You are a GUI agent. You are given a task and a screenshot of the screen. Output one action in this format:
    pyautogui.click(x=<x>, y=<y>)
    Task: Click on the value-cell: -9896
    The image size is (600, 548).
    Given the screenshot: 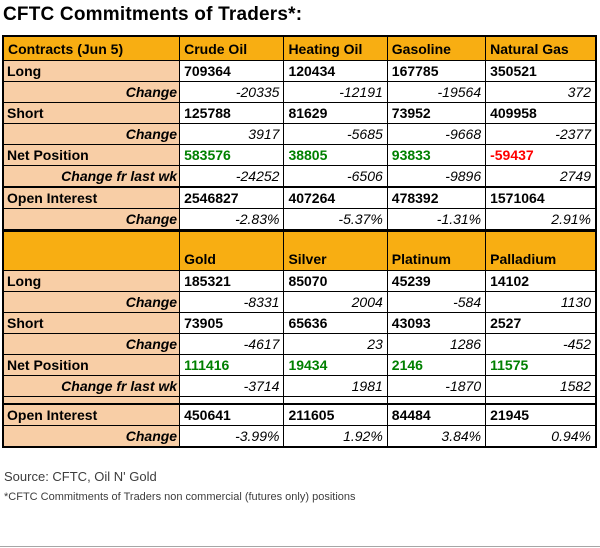 What is the action you would take?
    pyautogui.click(x=436, y=176)
    